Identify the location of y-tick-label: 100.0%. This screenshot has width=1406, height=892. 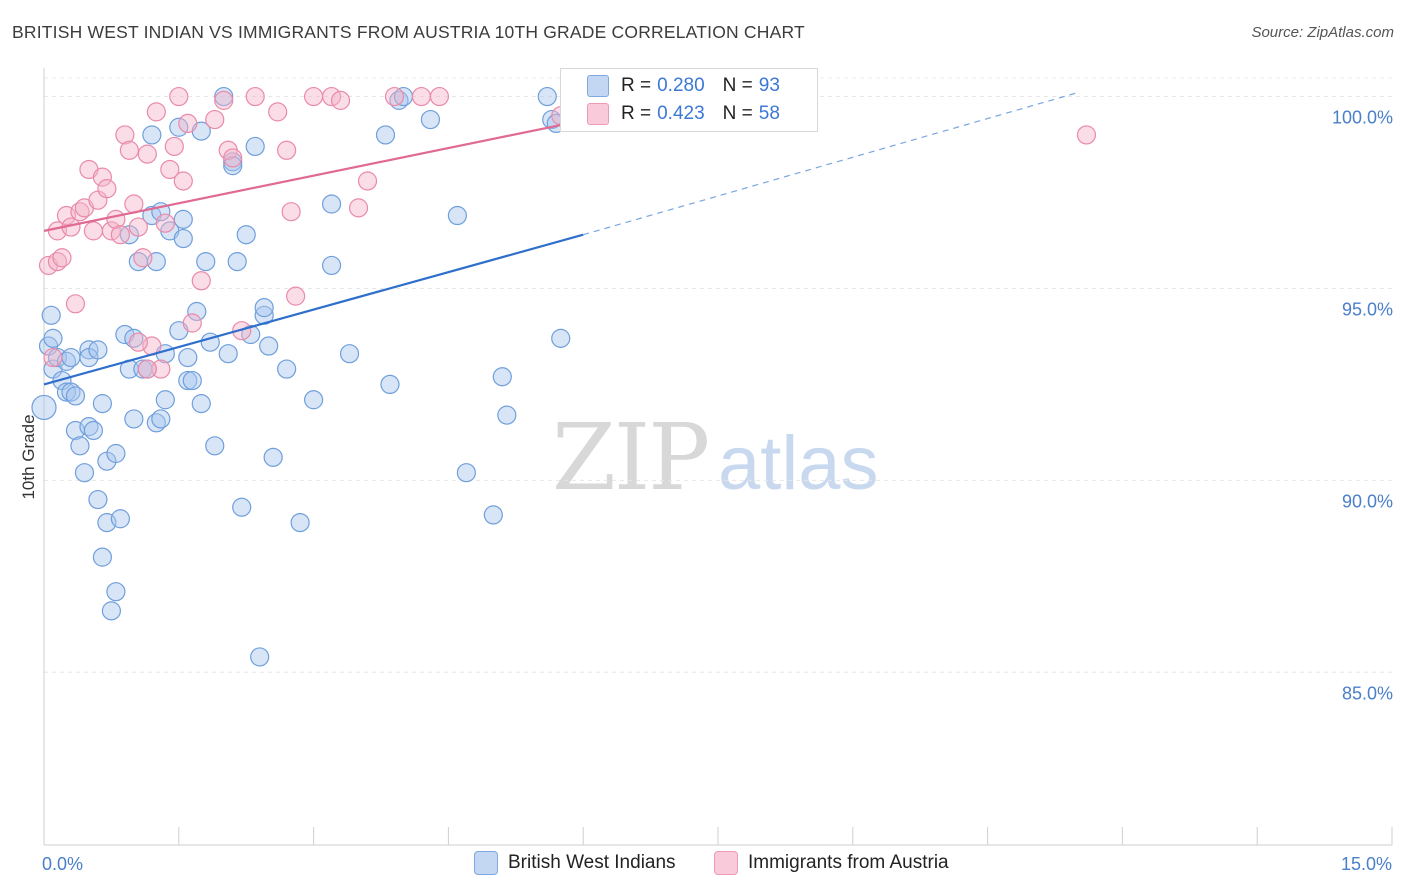
(1362, 118).